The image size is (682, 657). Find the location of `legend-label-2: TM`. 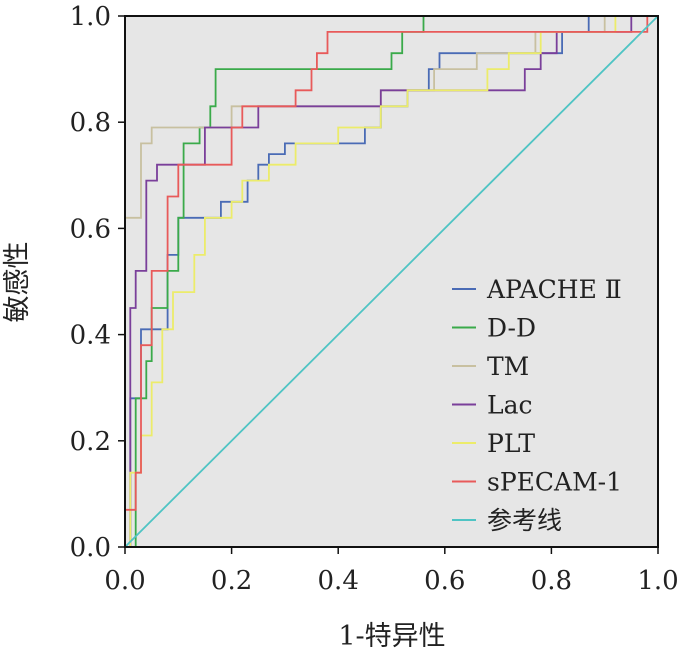

legend-label-2: TM is located at coordinates (508, 366).